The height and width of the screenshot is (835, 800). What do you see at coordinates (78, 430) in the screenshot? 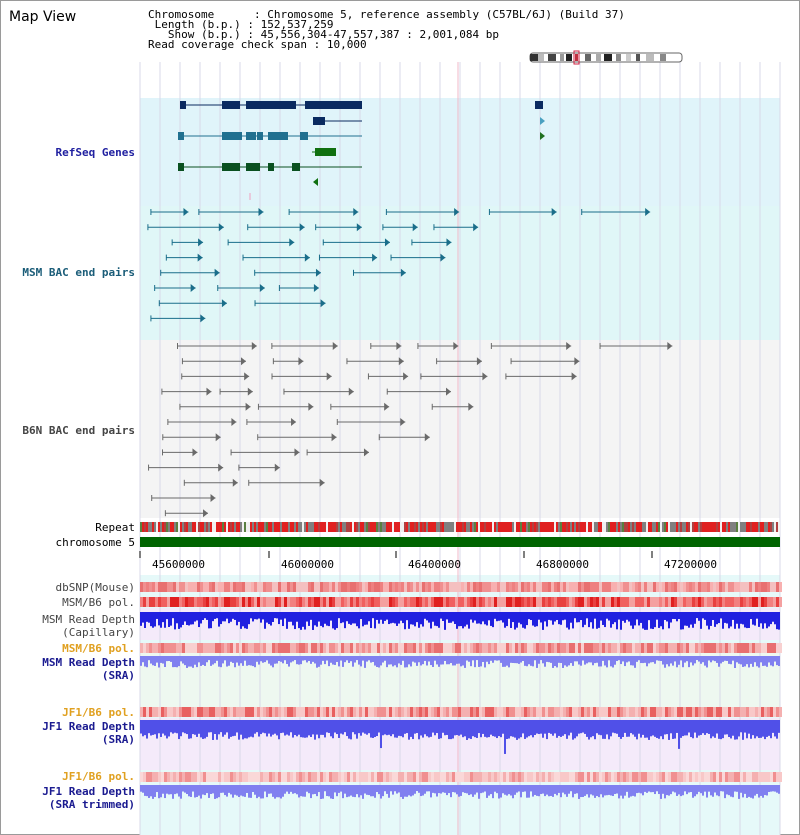
I see `b6n-bac-label: B6N BAC end pairs` at bounding box center [78, 430].